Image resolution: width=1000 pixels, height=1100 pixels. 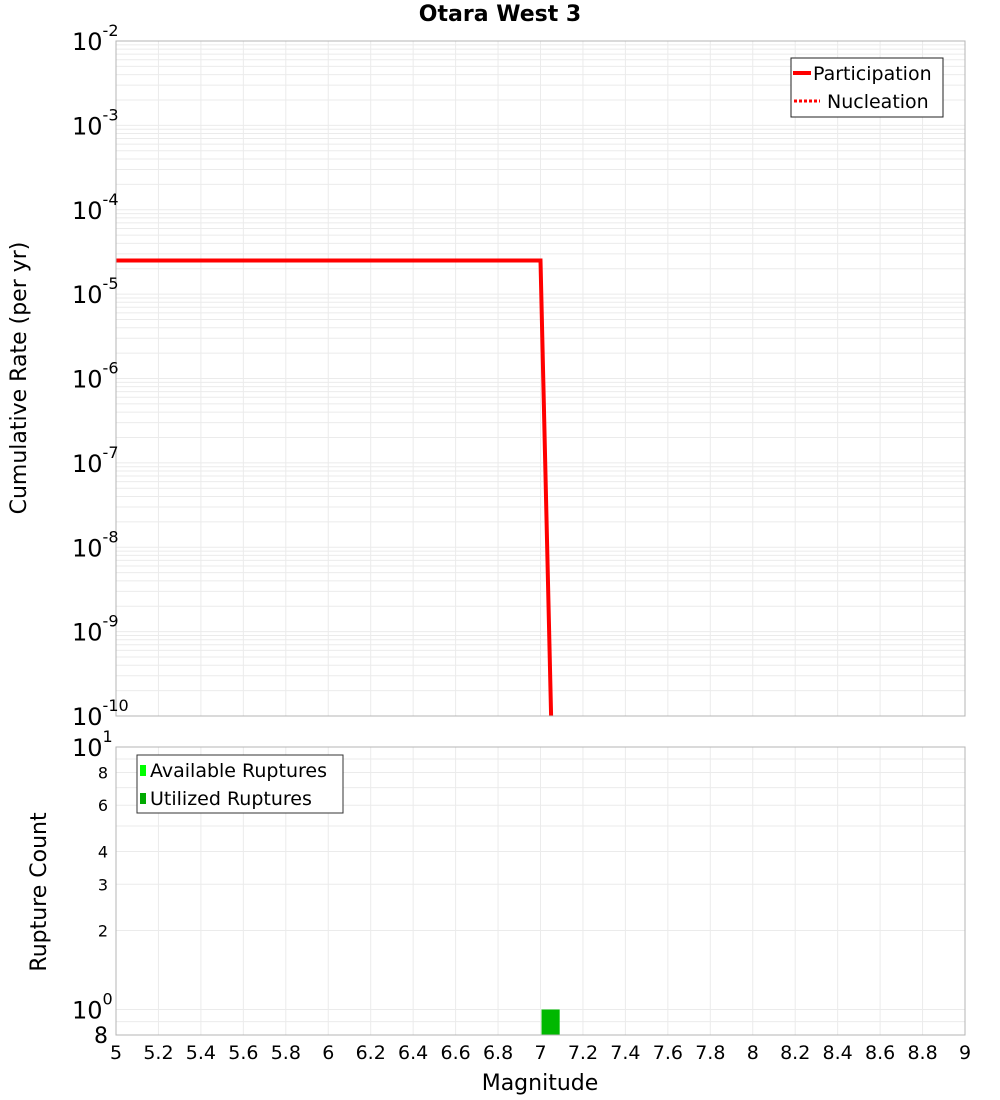 What do you see at coordinates (872, 74) in the screenshot?
I see `legend-participation-label: Participation` at bounding box center [872, 74].